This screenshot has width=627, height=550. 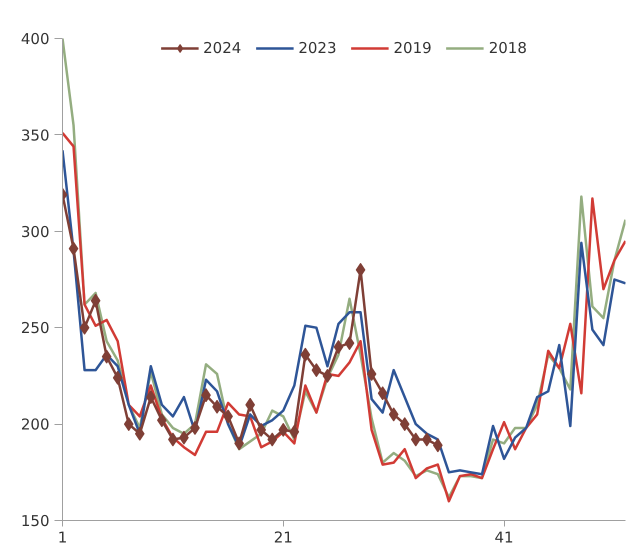 I want to click on y-tick-label: 300, so click(x=35, y=231).